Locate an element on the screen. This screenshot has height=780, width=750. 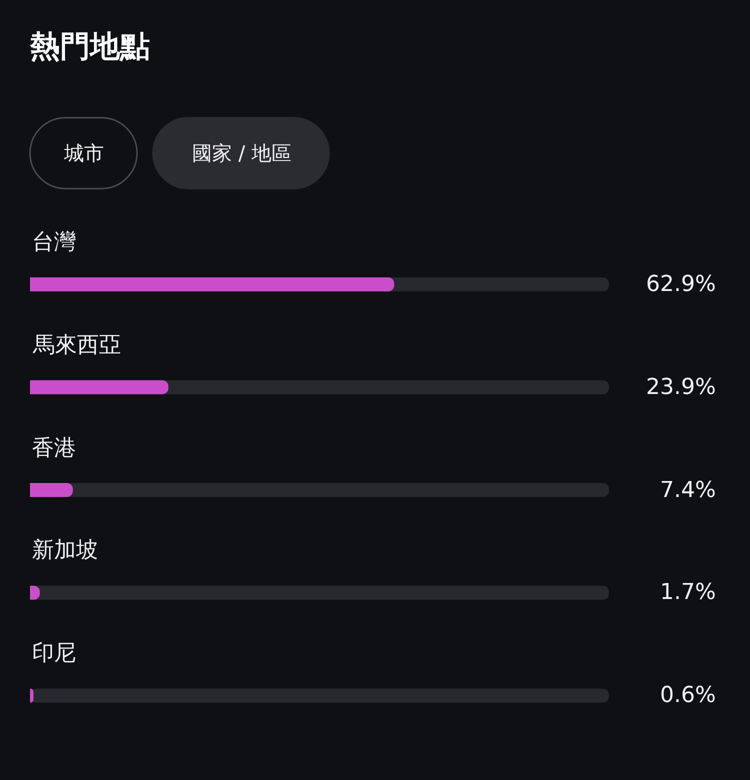
y-tick-label: 台灣 is located at coordinates (54, 242).